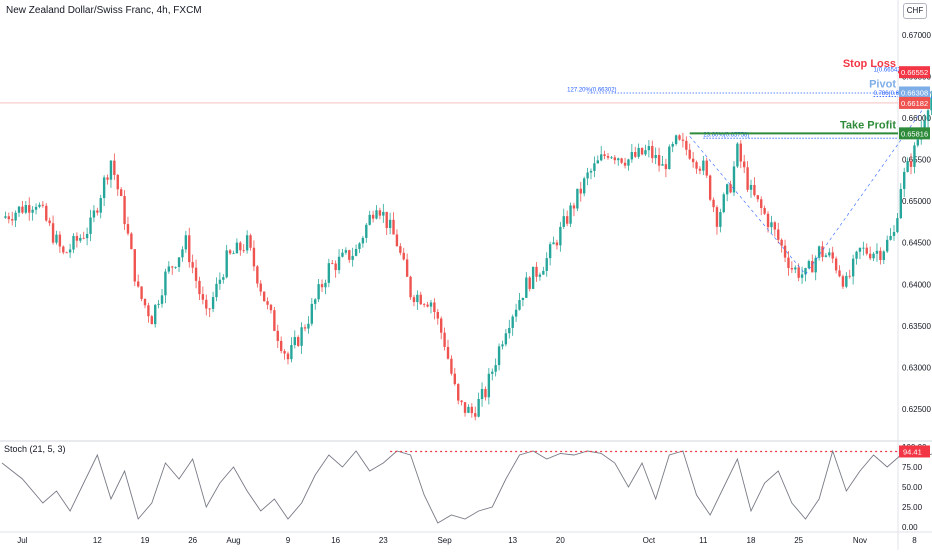 The width and height of the screenshot is (932, 555). What do you see at coordinates (914, 103) in the screenshot?
I see `current-price-label: 0.66182` at bounding box center [914, 103].